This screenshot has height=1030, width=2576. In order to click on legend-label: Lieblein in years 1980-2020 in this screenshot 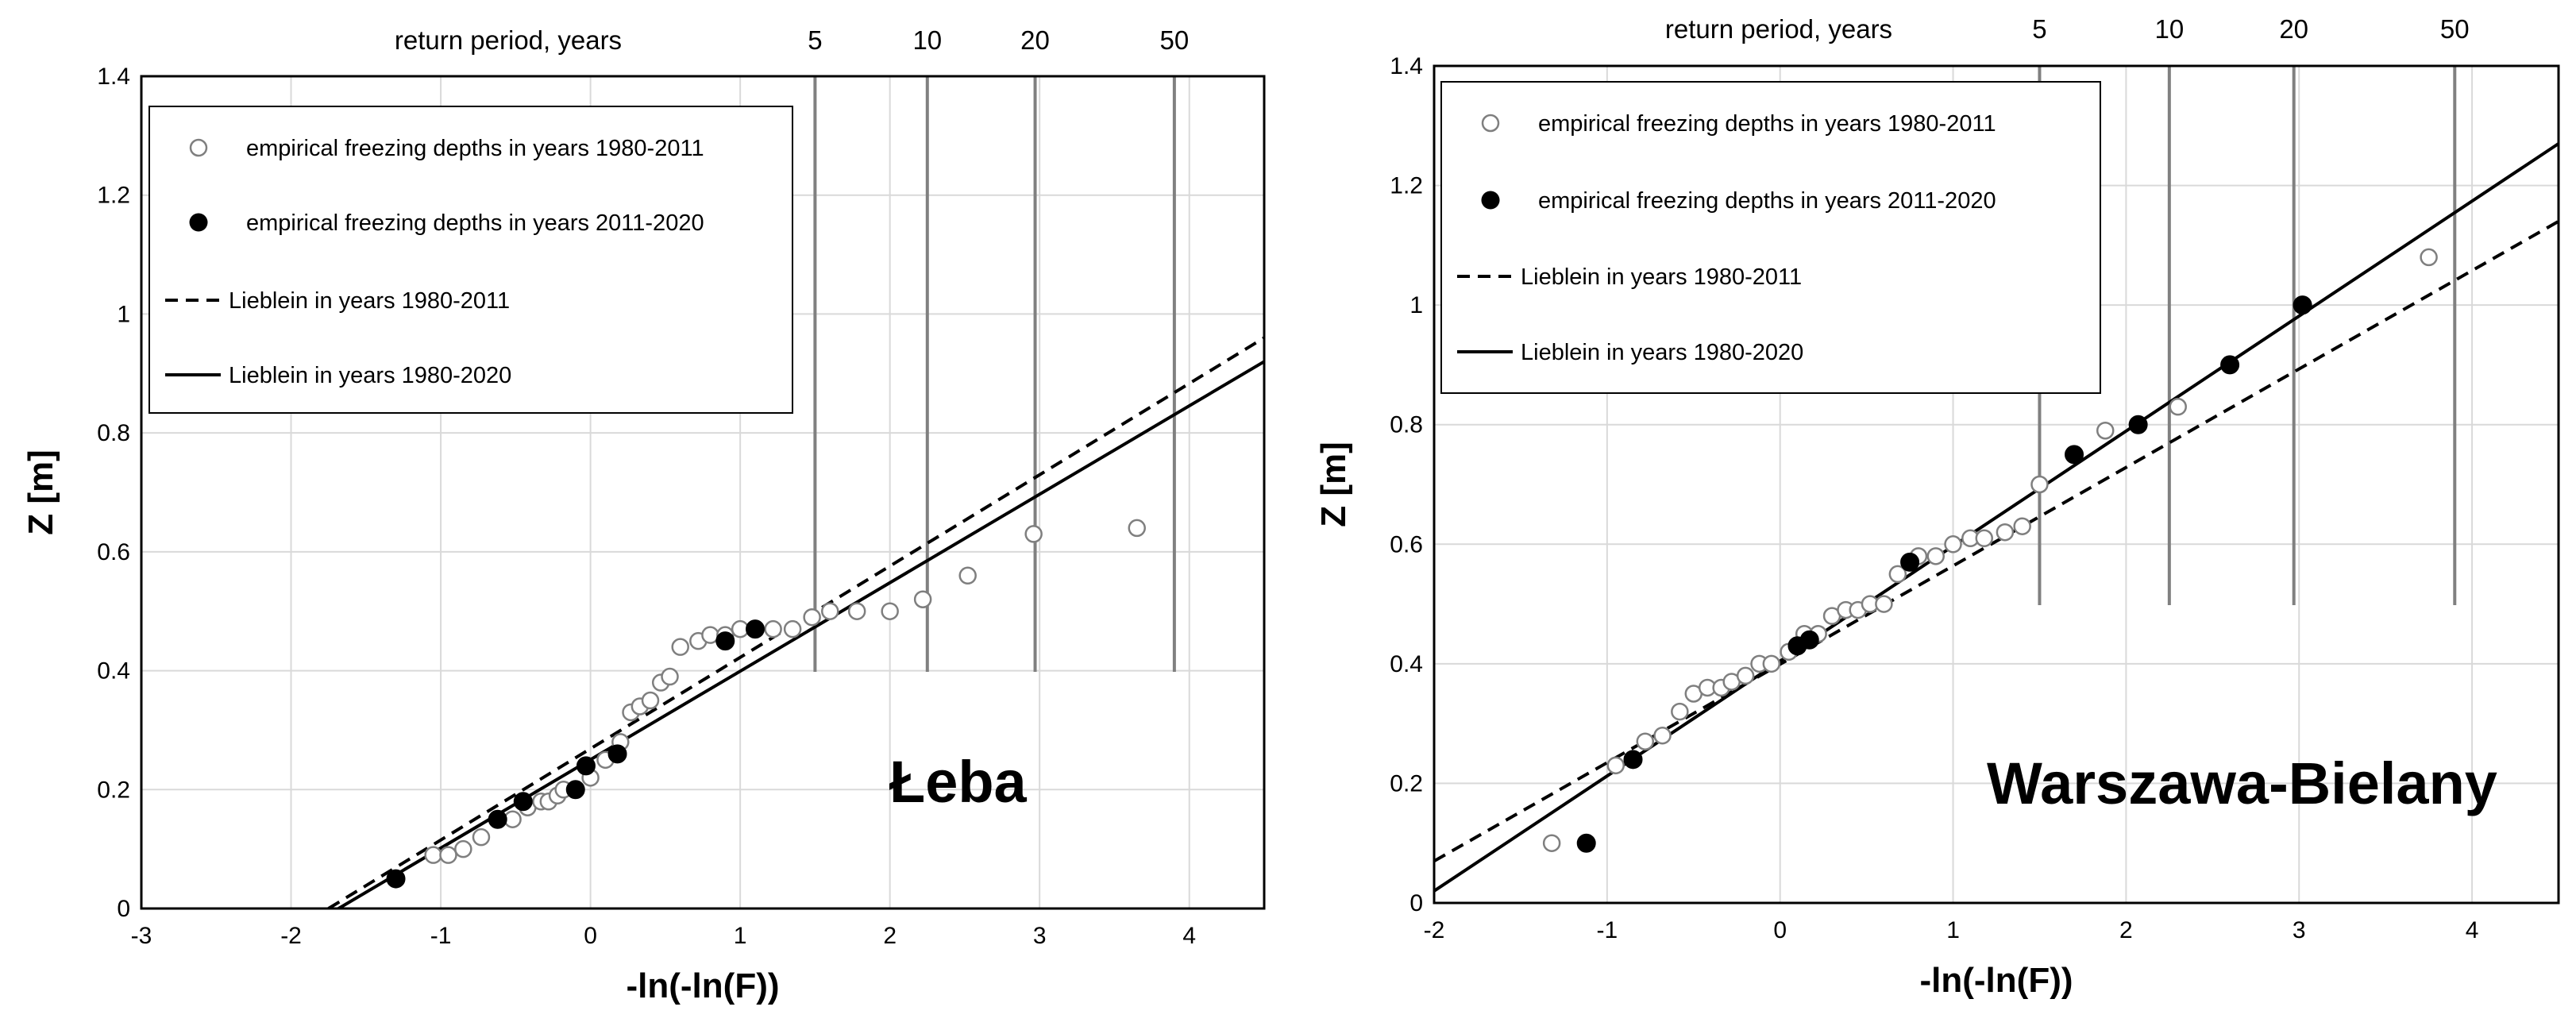, I will do `click(1662, 352)`.